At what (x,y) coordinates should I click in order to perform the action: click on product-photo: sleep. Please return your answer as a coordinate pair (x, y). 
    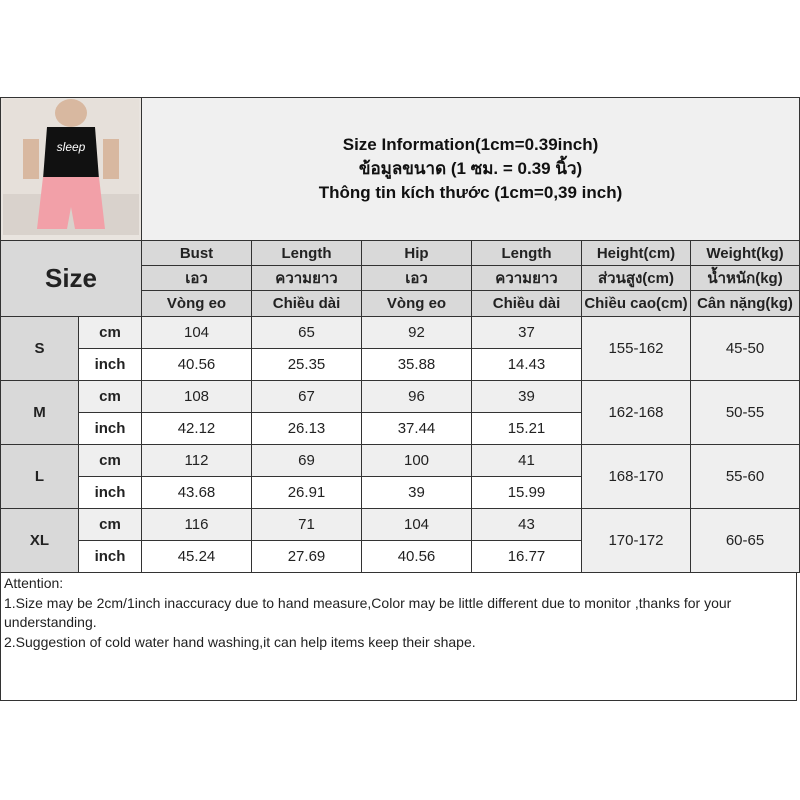
    Looking at the image, I should click on (71, 169).